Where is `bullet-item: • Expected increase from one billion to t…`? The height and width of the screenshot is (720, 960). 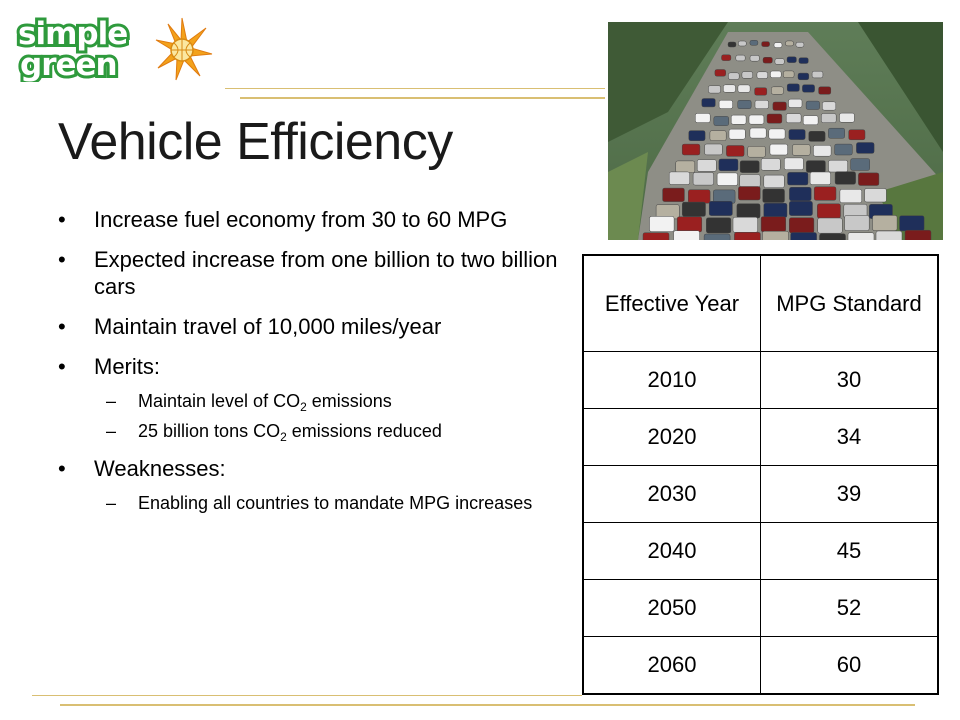
bullet-item: • Expected increase from one billion to t… is located at coordinates (308, 273).